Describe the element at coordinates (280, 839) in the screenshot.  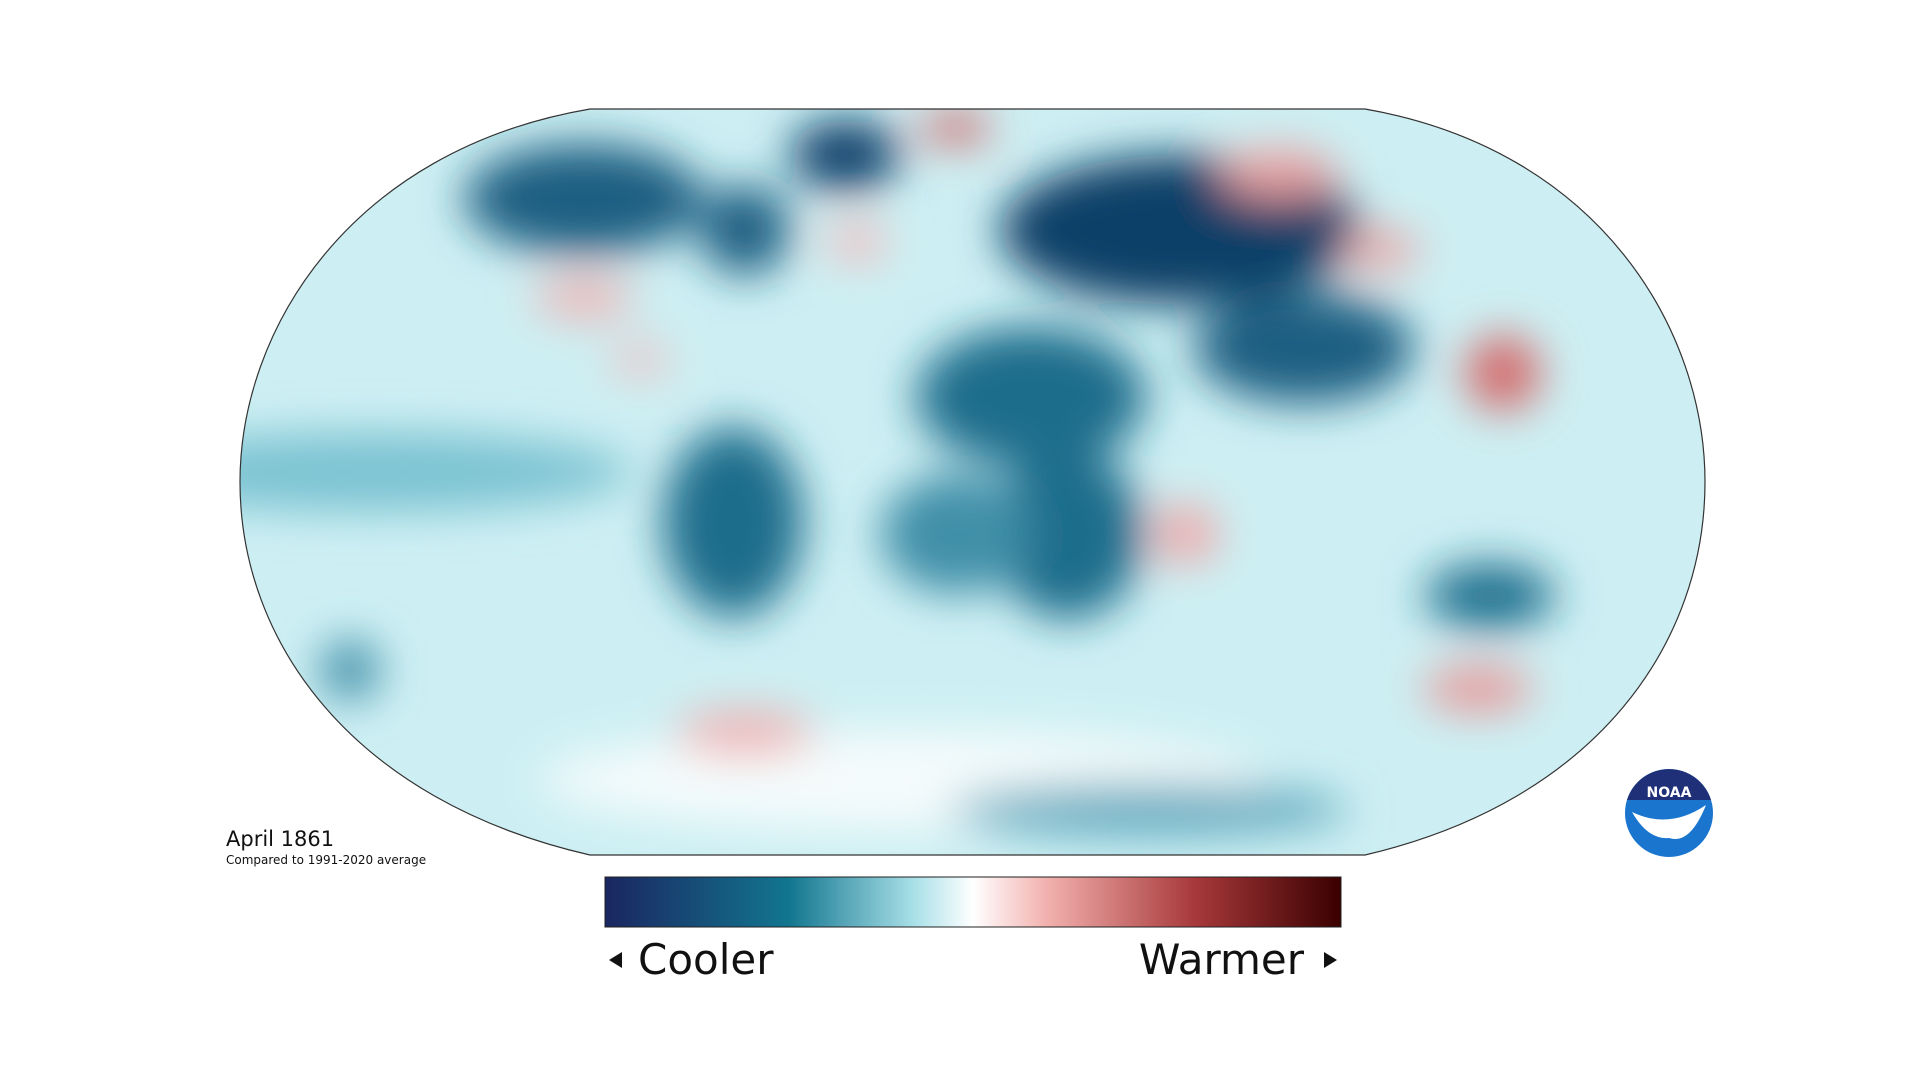
I see `map-title: April 1861` at that location.